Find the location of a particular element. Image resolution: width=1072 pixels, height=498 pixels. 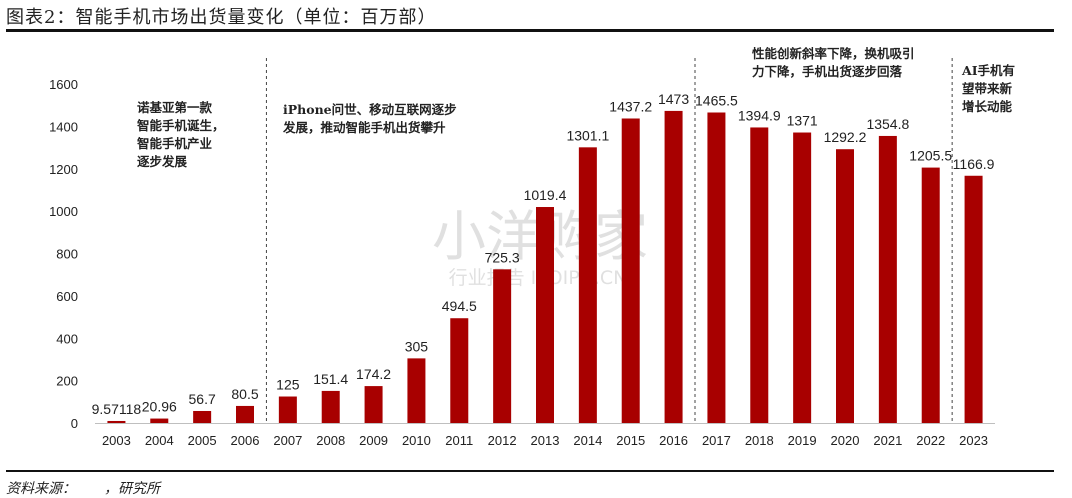

x-tick-label: 2016 is located at coordinates (673, 440).